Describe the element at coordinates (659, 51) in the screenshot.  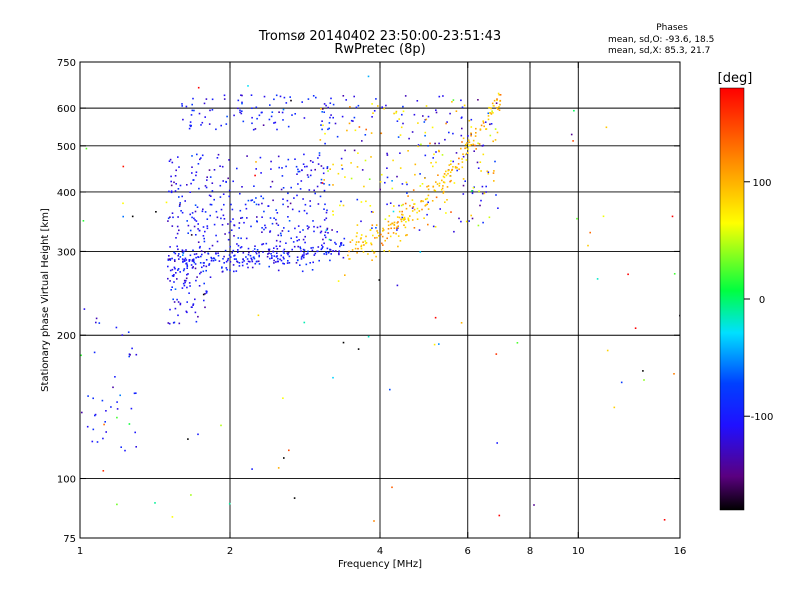
I see `phases-x-stats: mean, sd,X: 85.3, 21.7` at that location.